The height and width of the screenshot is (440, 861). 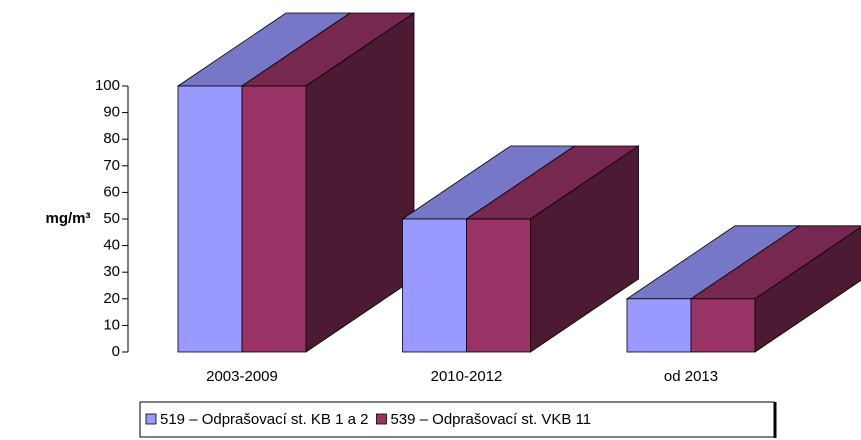 I want to click on y-tick-label: 50, so click(x=111, y=218).